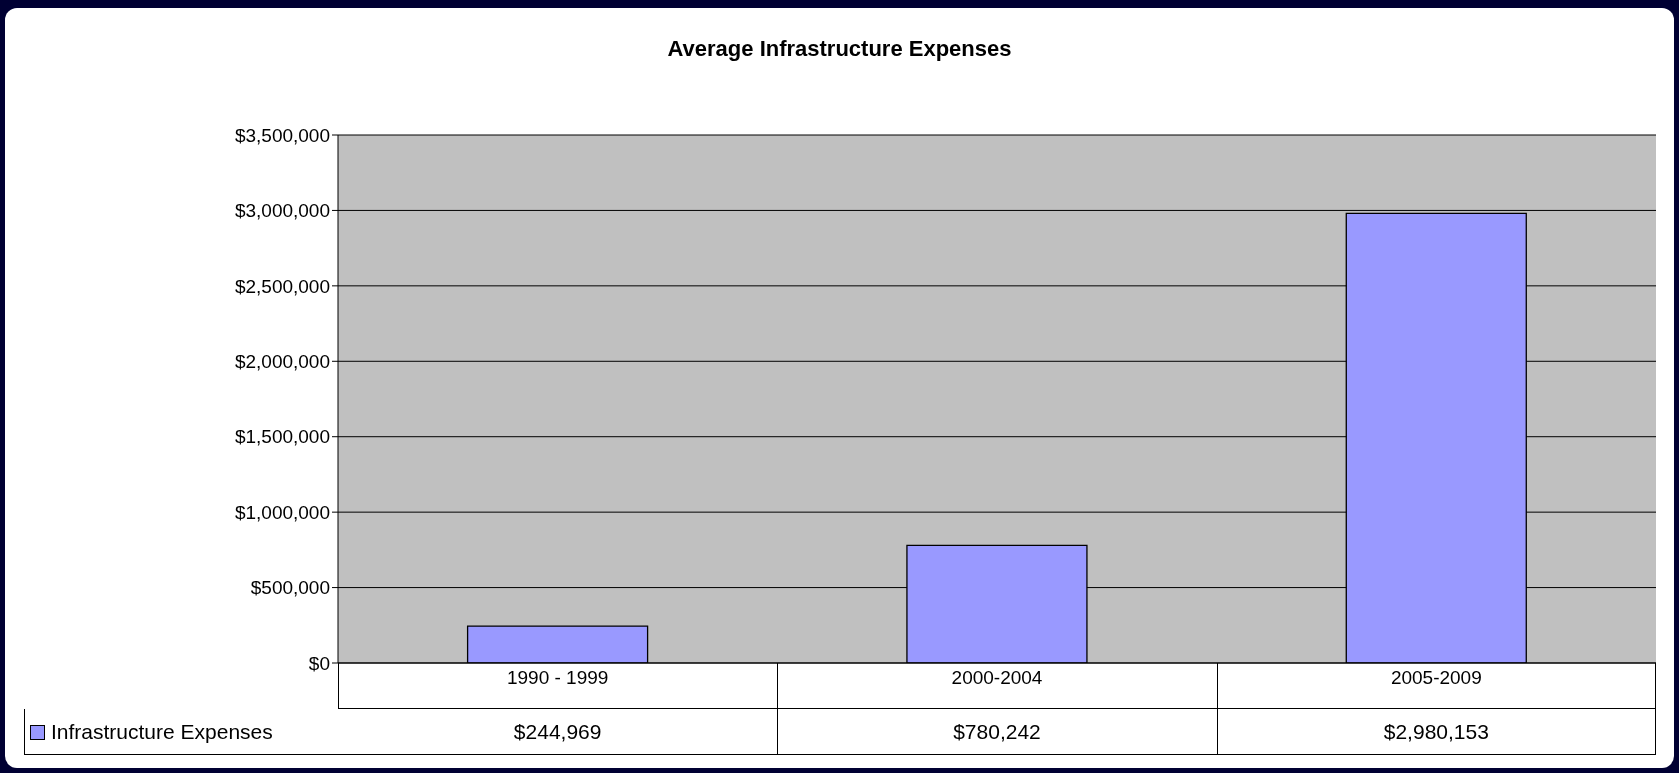 The width and height of the screenshot is (1679, 773). Describe the element at coordinates (1436, 732) in the screenshot. I see `data-label: $2,980,153` at that location.